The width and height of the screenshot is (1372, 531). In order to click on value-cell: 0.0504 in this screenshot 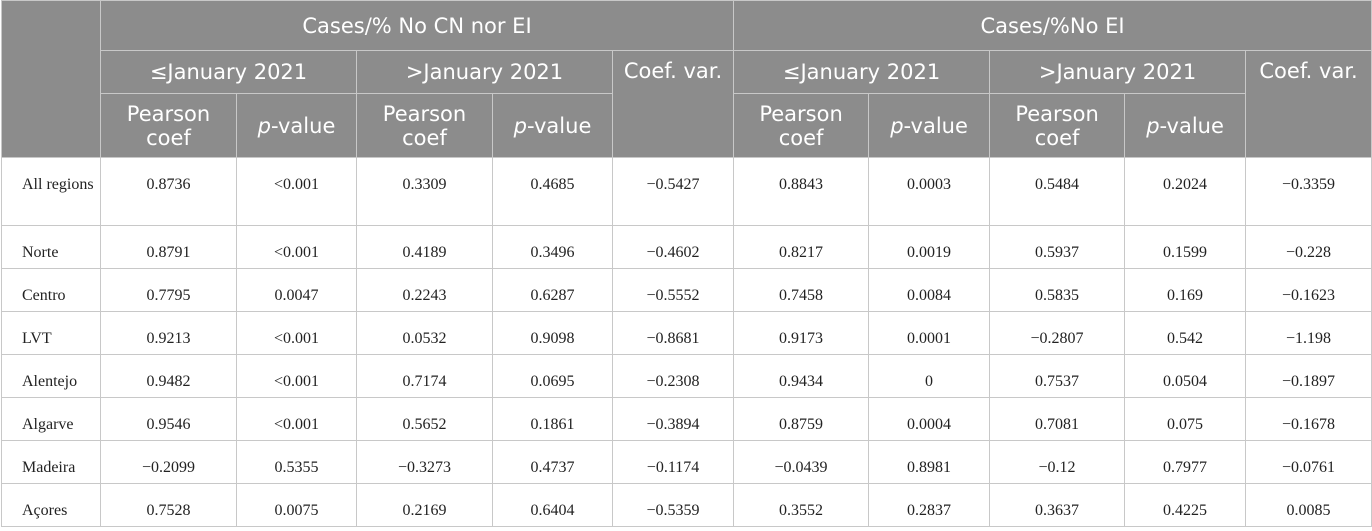, I will do `click(1185, 376)`.